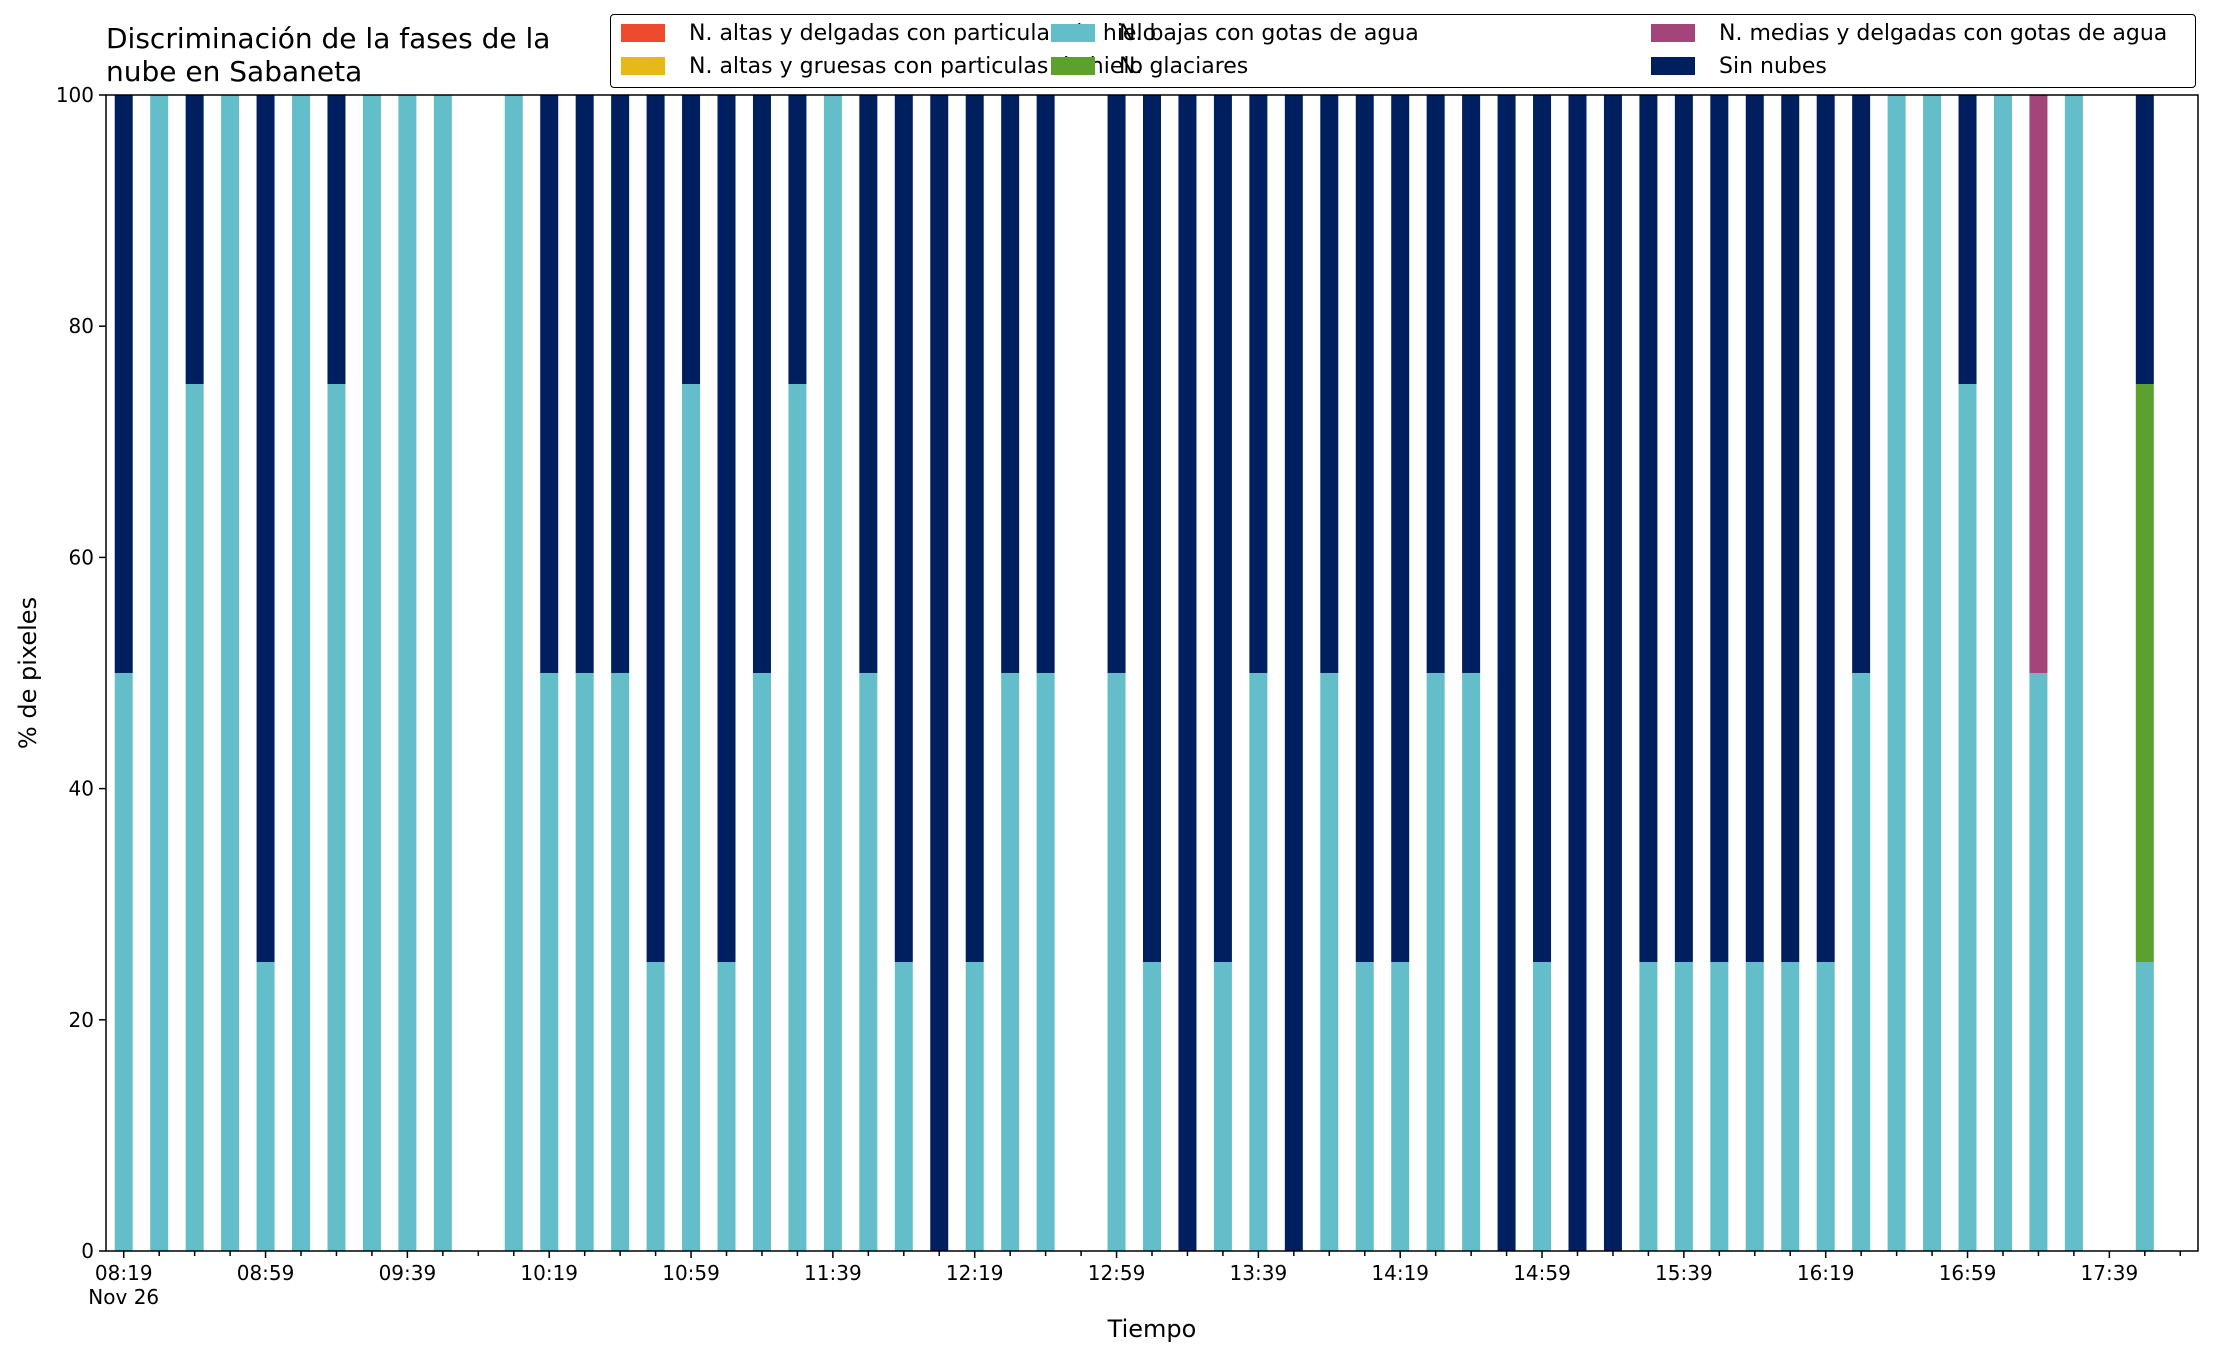 The width and height of the screenshot is (2216, 1355). What do you see at coordinates (123, 1297) in the screenshot?
I see `x-tick-sublabel: Nov 26` at bounding box center [123, 1297].